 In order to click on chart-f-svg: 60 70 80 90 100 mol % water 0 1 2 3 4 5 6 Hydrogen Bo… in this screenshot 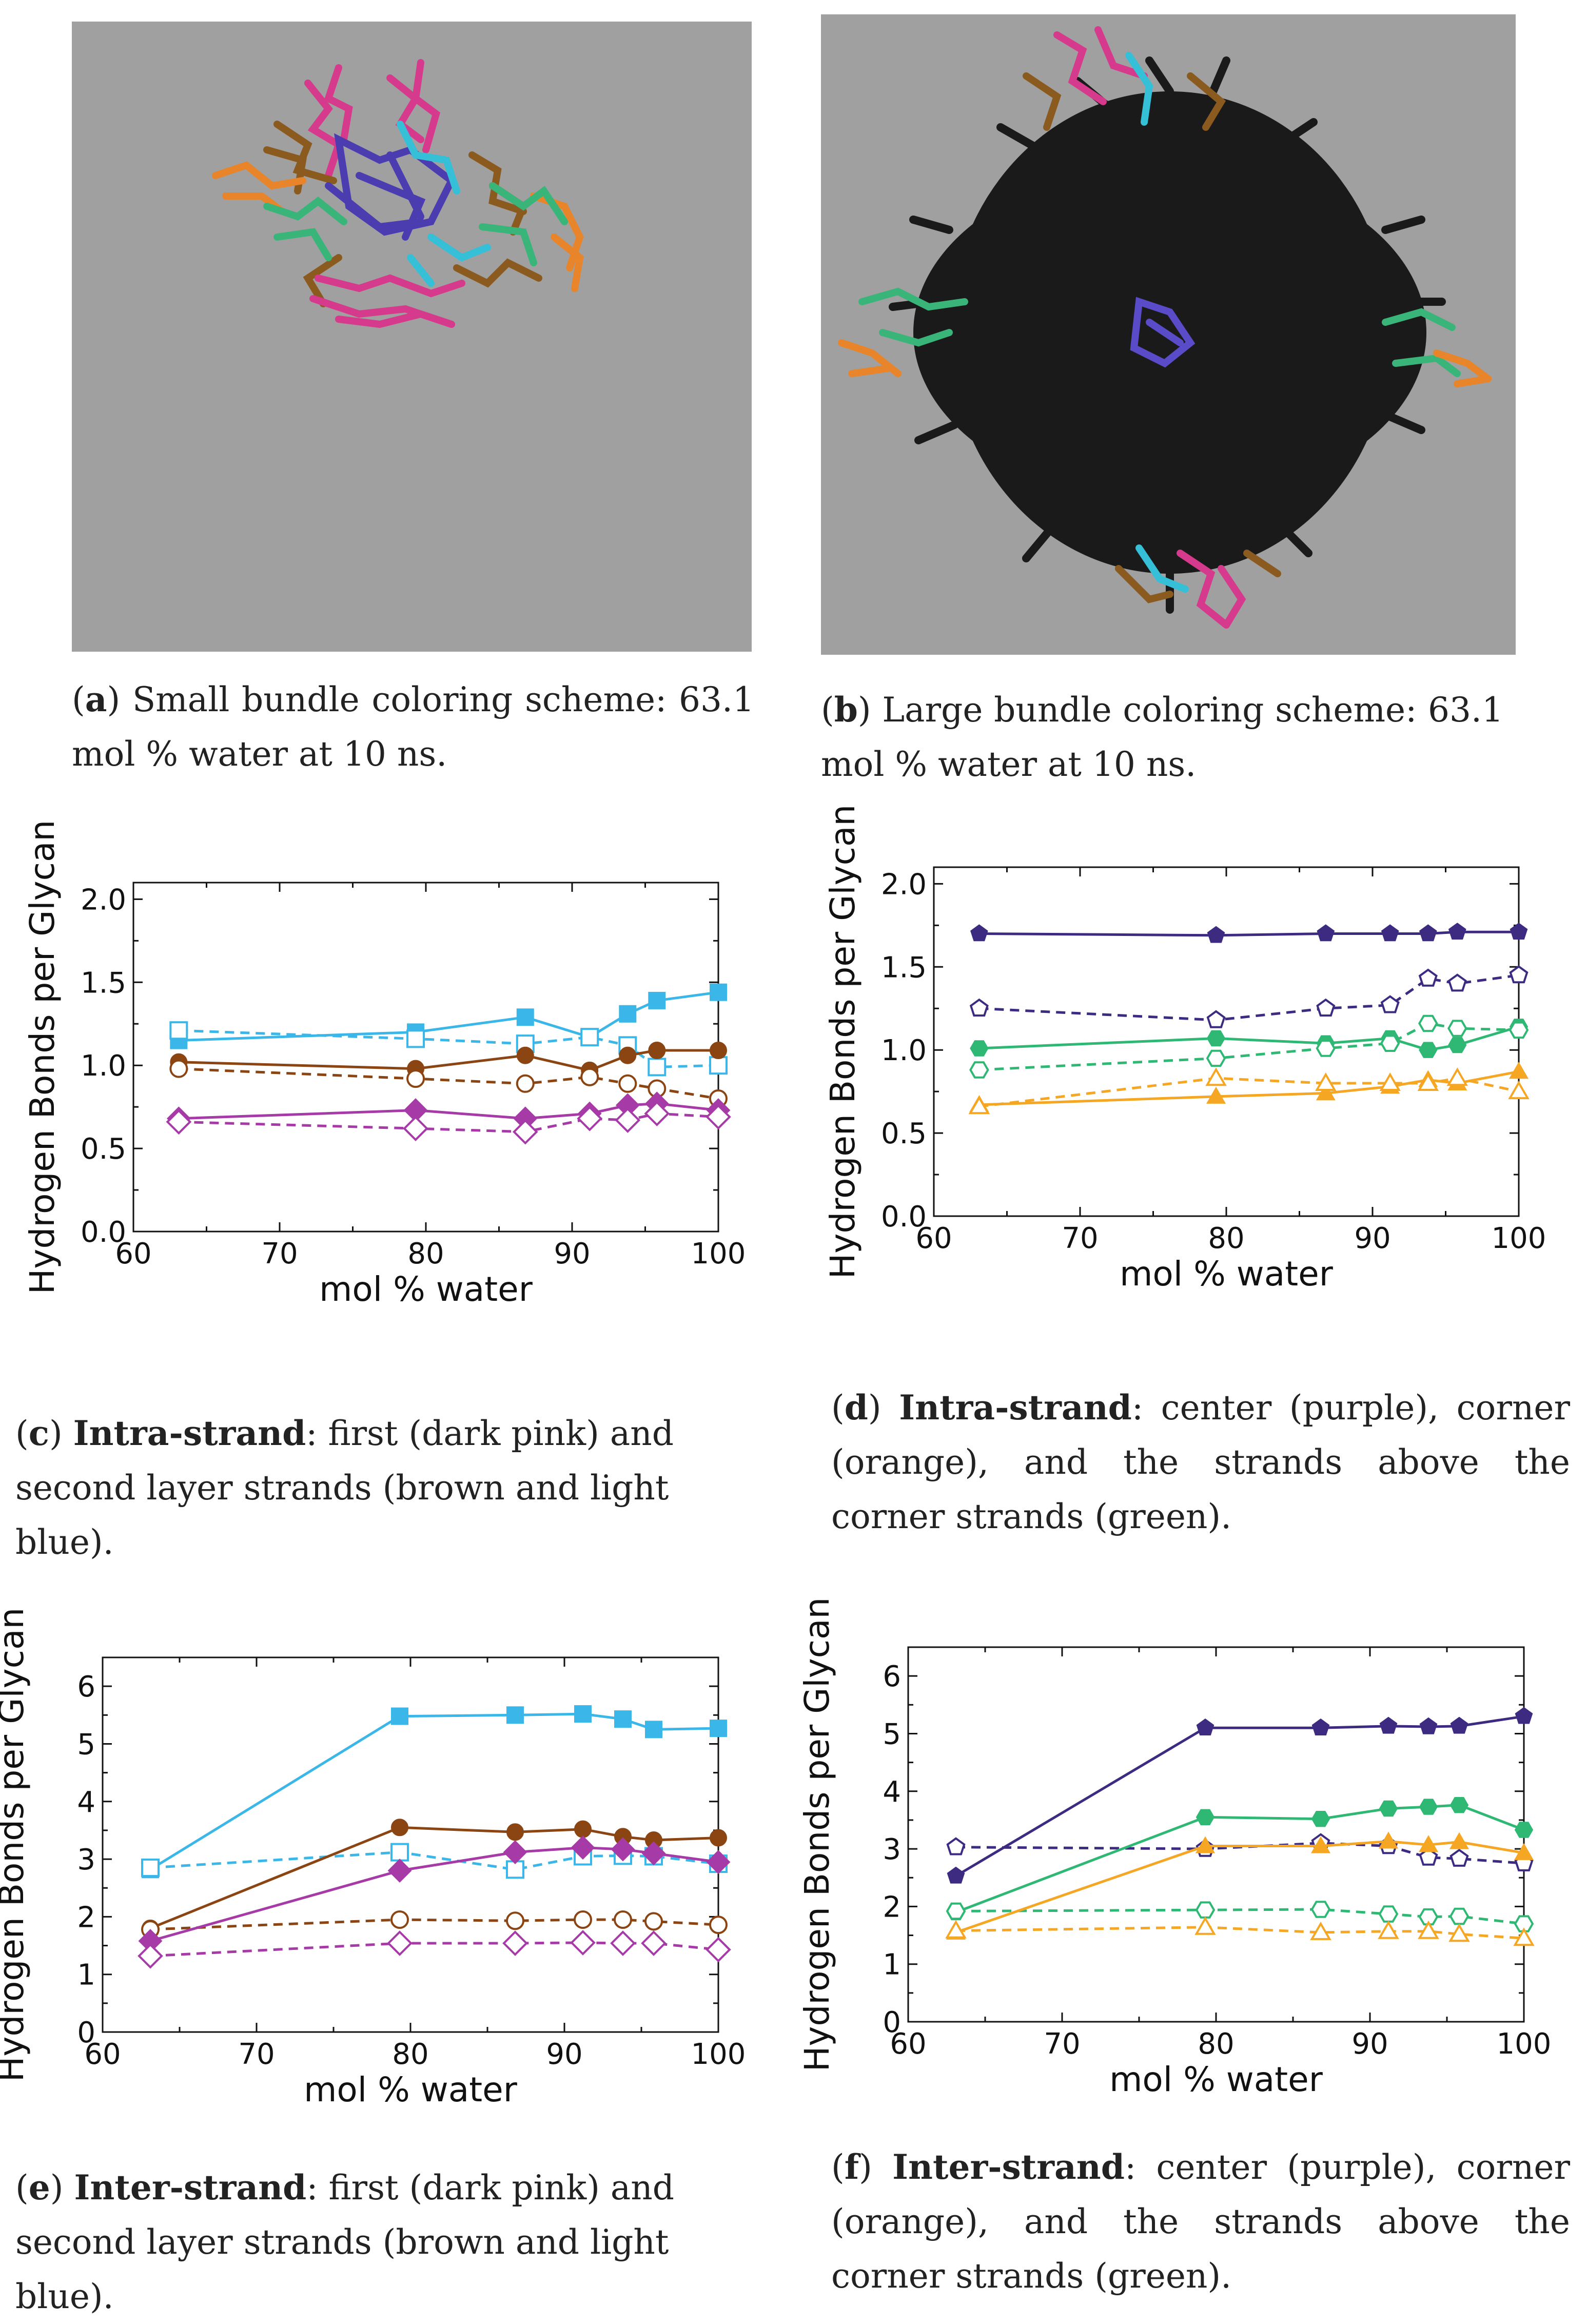, I will do `click(1174, 1848)`.